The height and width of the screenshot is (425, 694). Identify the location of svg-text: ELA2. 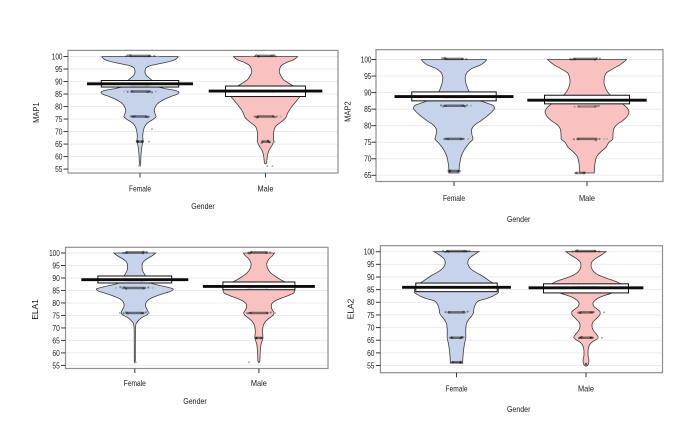
(351, 309).